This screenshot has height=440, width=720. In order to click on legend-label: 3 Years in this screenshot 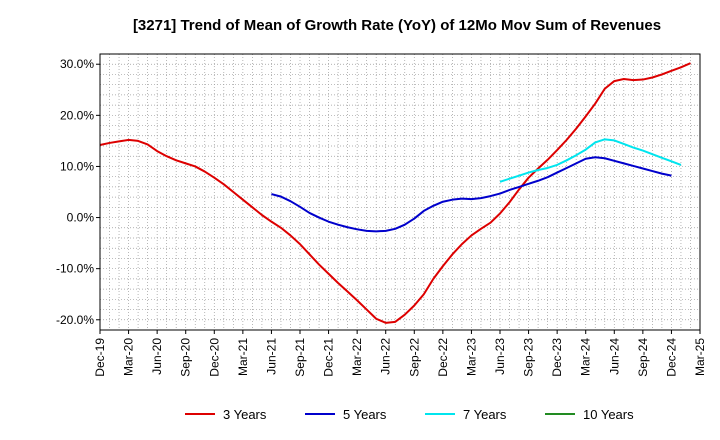, I will do `click(245, 414)`.